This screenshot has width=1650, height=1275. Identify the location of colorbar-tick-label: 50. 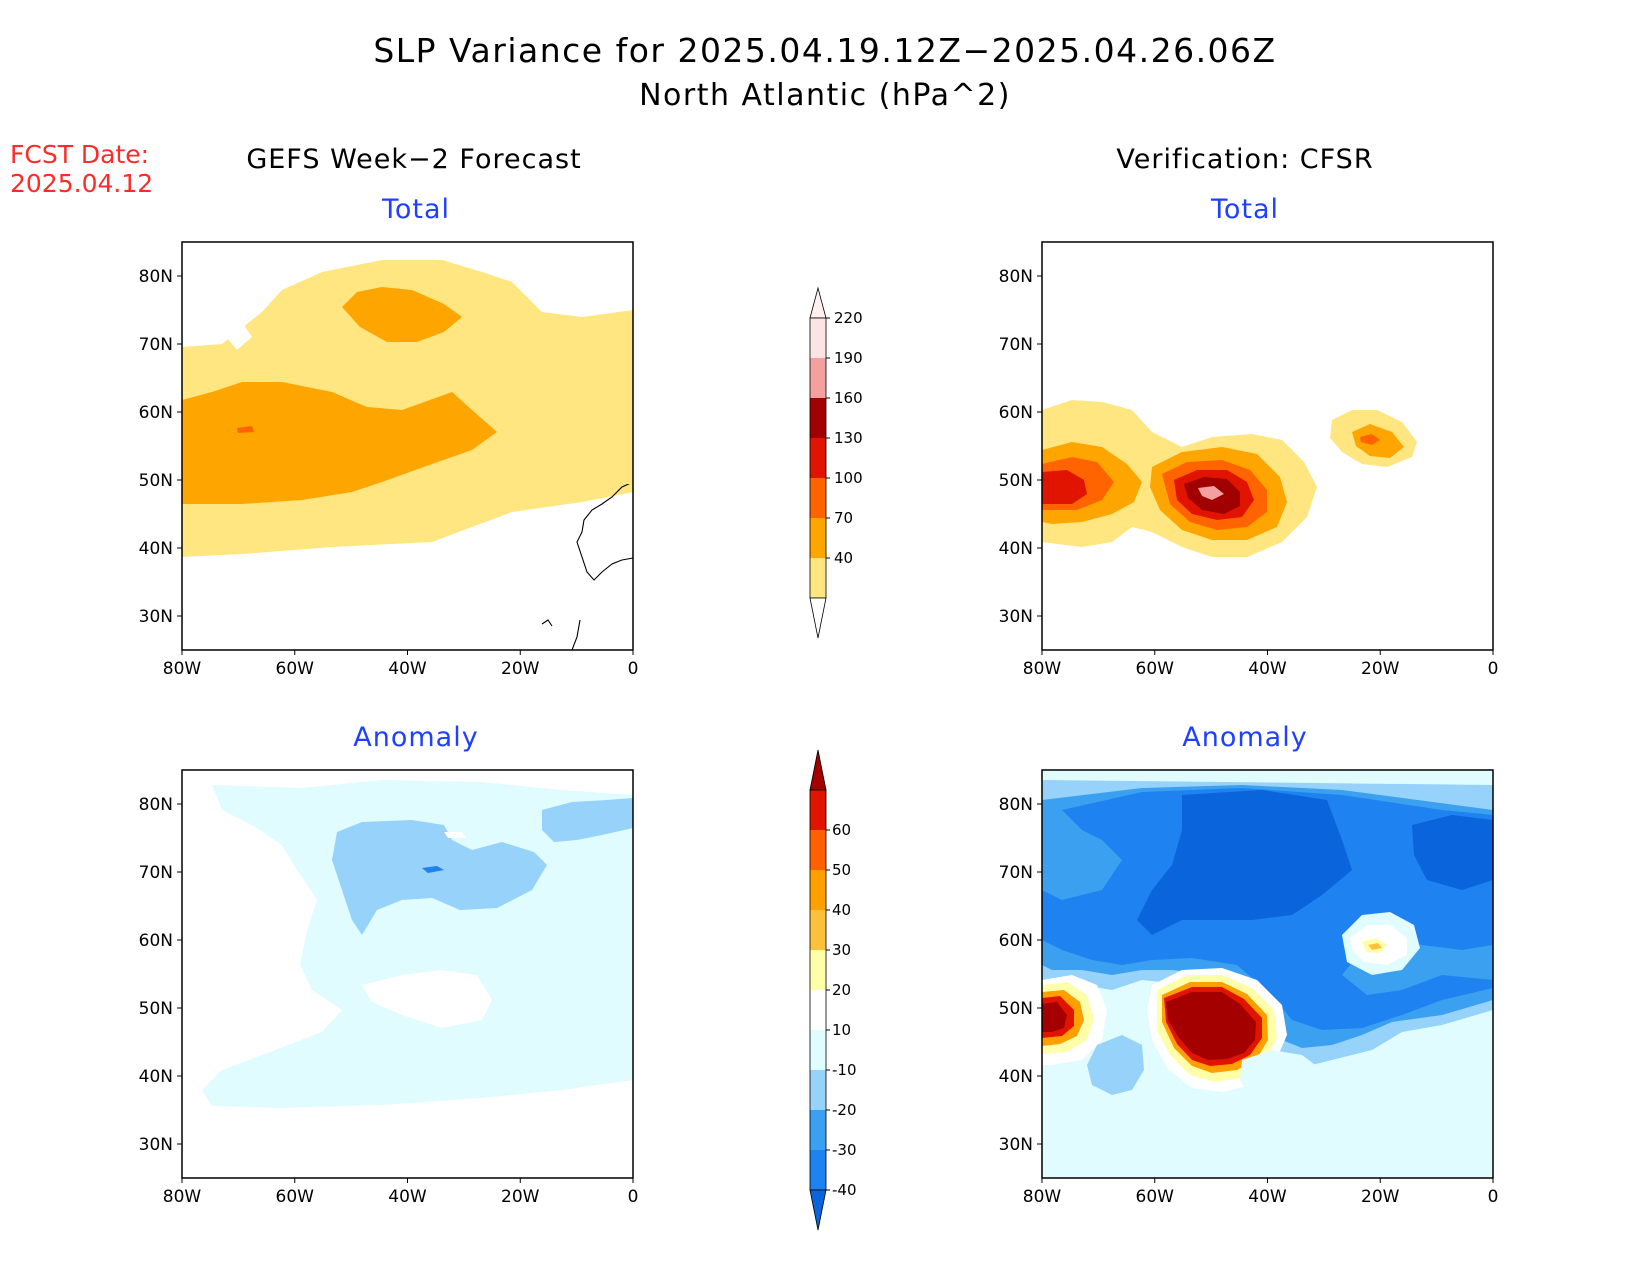
(841, 870).